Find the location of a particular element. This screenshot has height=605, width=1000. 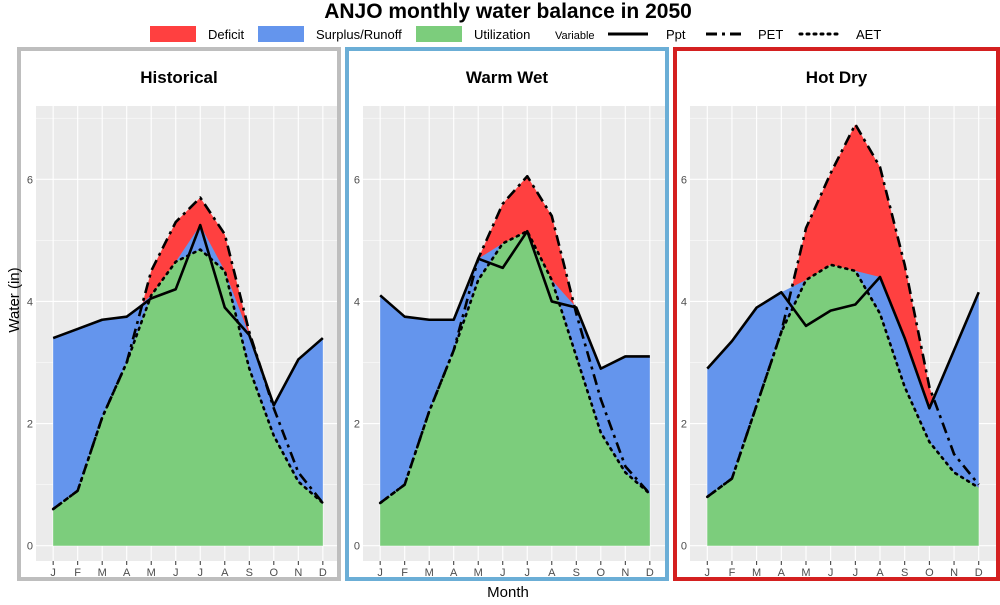

chart-title: ANJO monthly water balance in 2050 is located at coordinates (508, 11).